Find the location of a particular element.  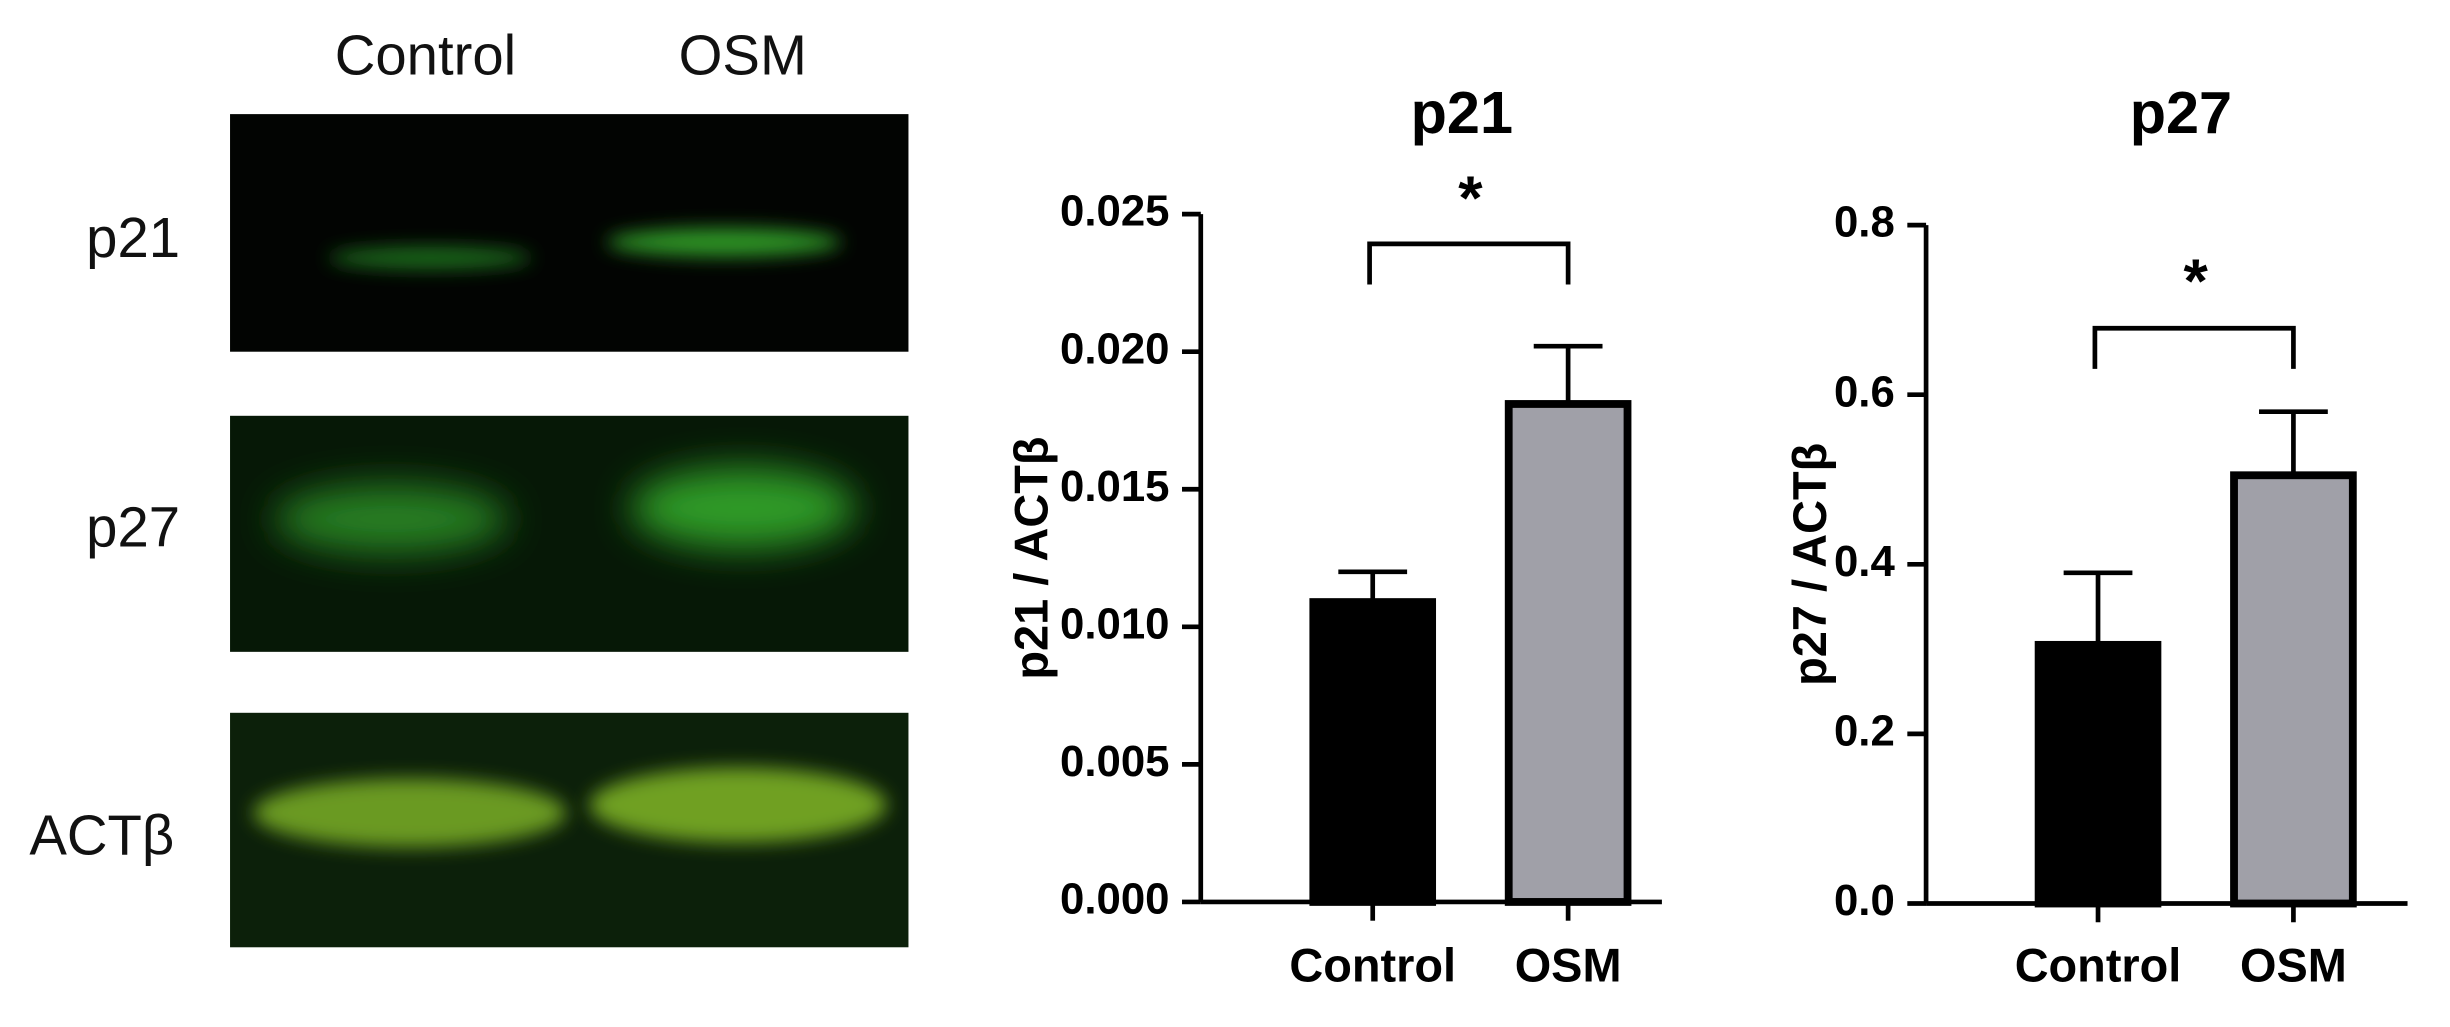

y-axis-title: p21 / ACTβ is located at coordinates (1031, 558).